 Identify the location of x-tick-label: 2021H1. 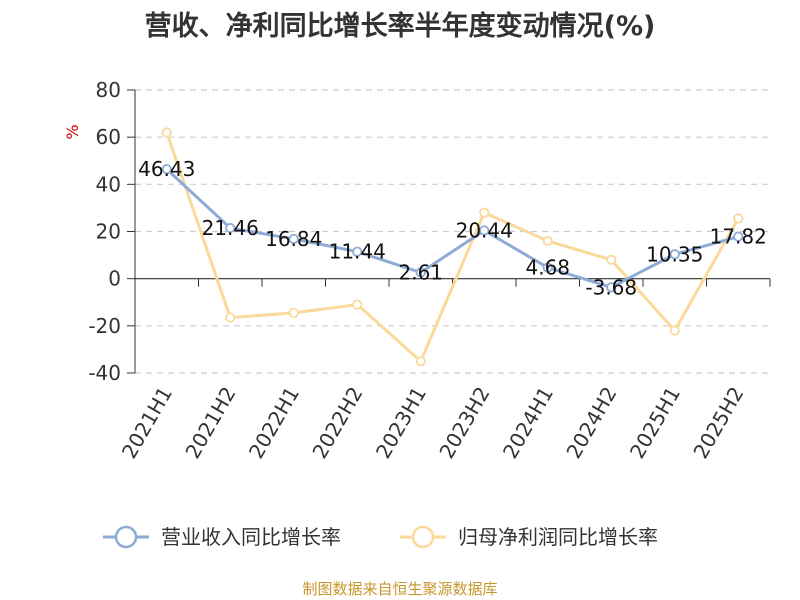
(147, 423).